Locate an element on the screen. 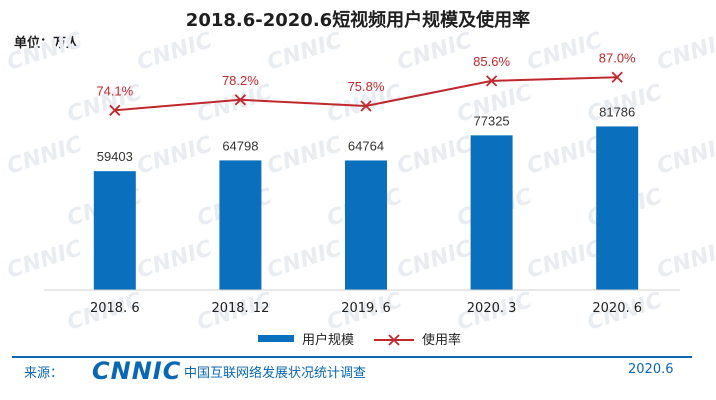 This screenshot has height=400, width=716. line-value-label: 78.2% is located at coordinates (240, 80).